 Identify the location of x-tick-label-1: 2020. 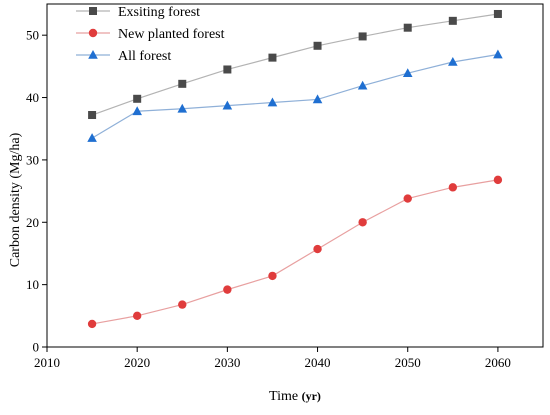
(137, 362).